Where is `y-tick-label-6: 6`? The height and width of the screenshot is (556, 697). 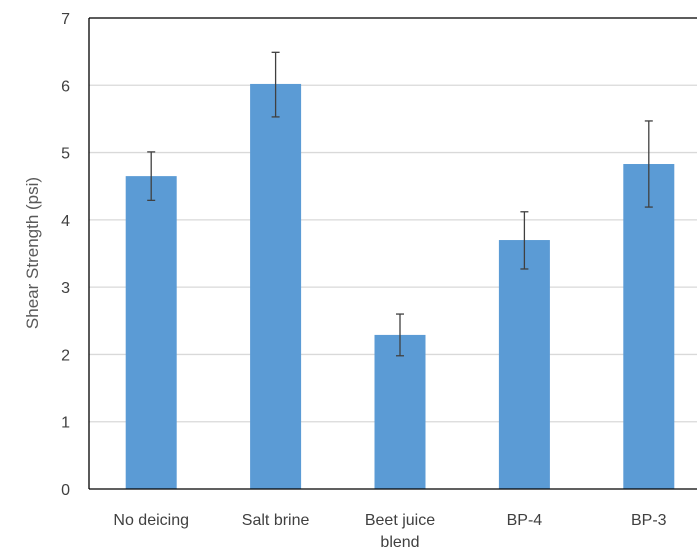 y-tick-label-6: 6 is located at coordinates (65, 86).